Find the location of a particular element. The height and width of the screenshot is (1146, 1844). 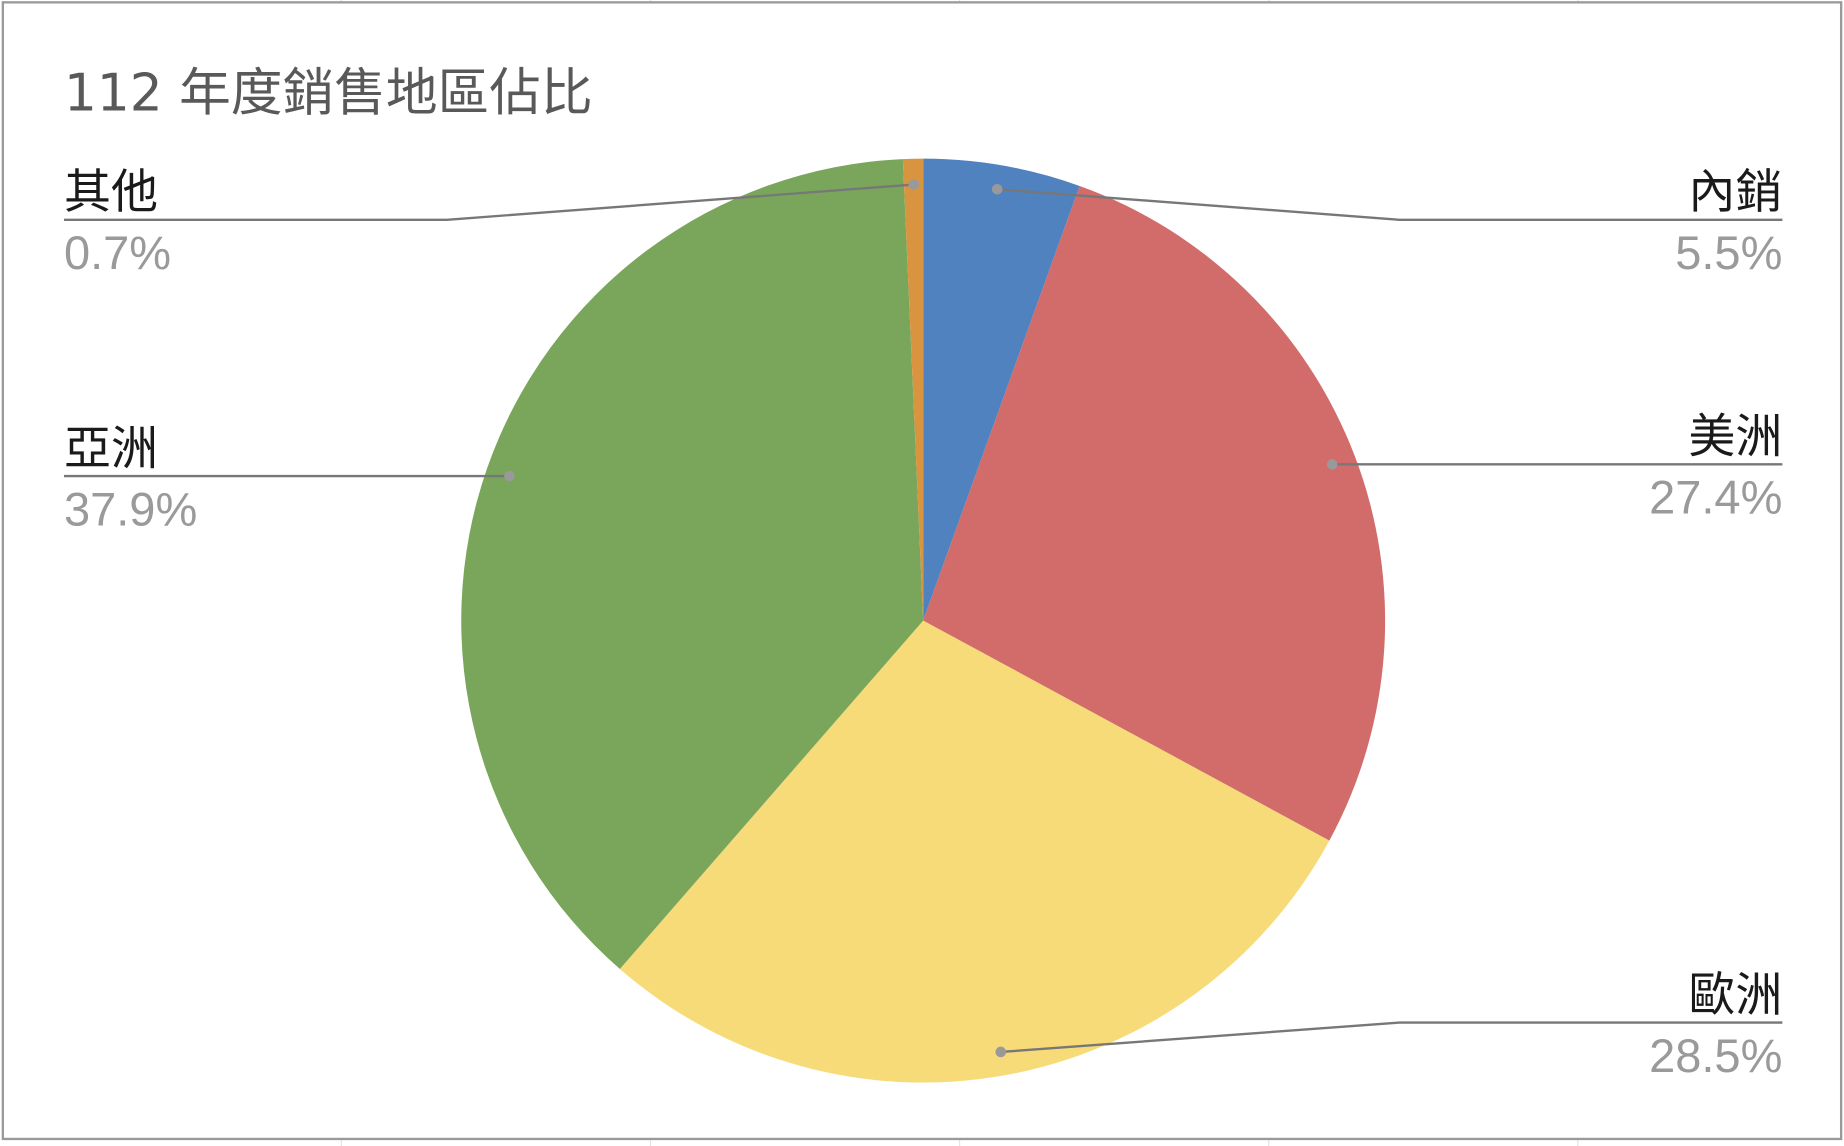

slice-percent-label: 28.5% is located at coordinates (1715, 1055).